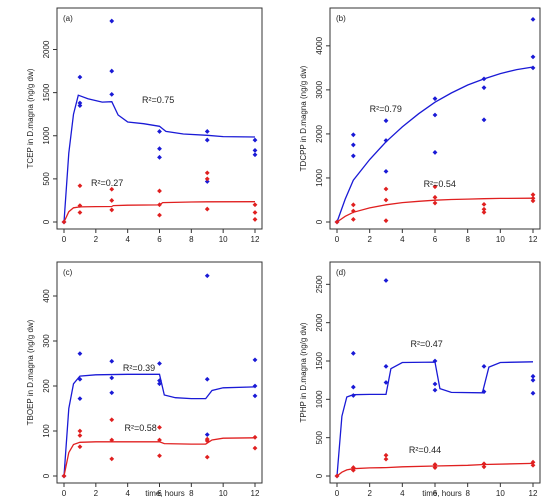  I want to click on r2-annotation: R²=0.44, so click(425, 450).